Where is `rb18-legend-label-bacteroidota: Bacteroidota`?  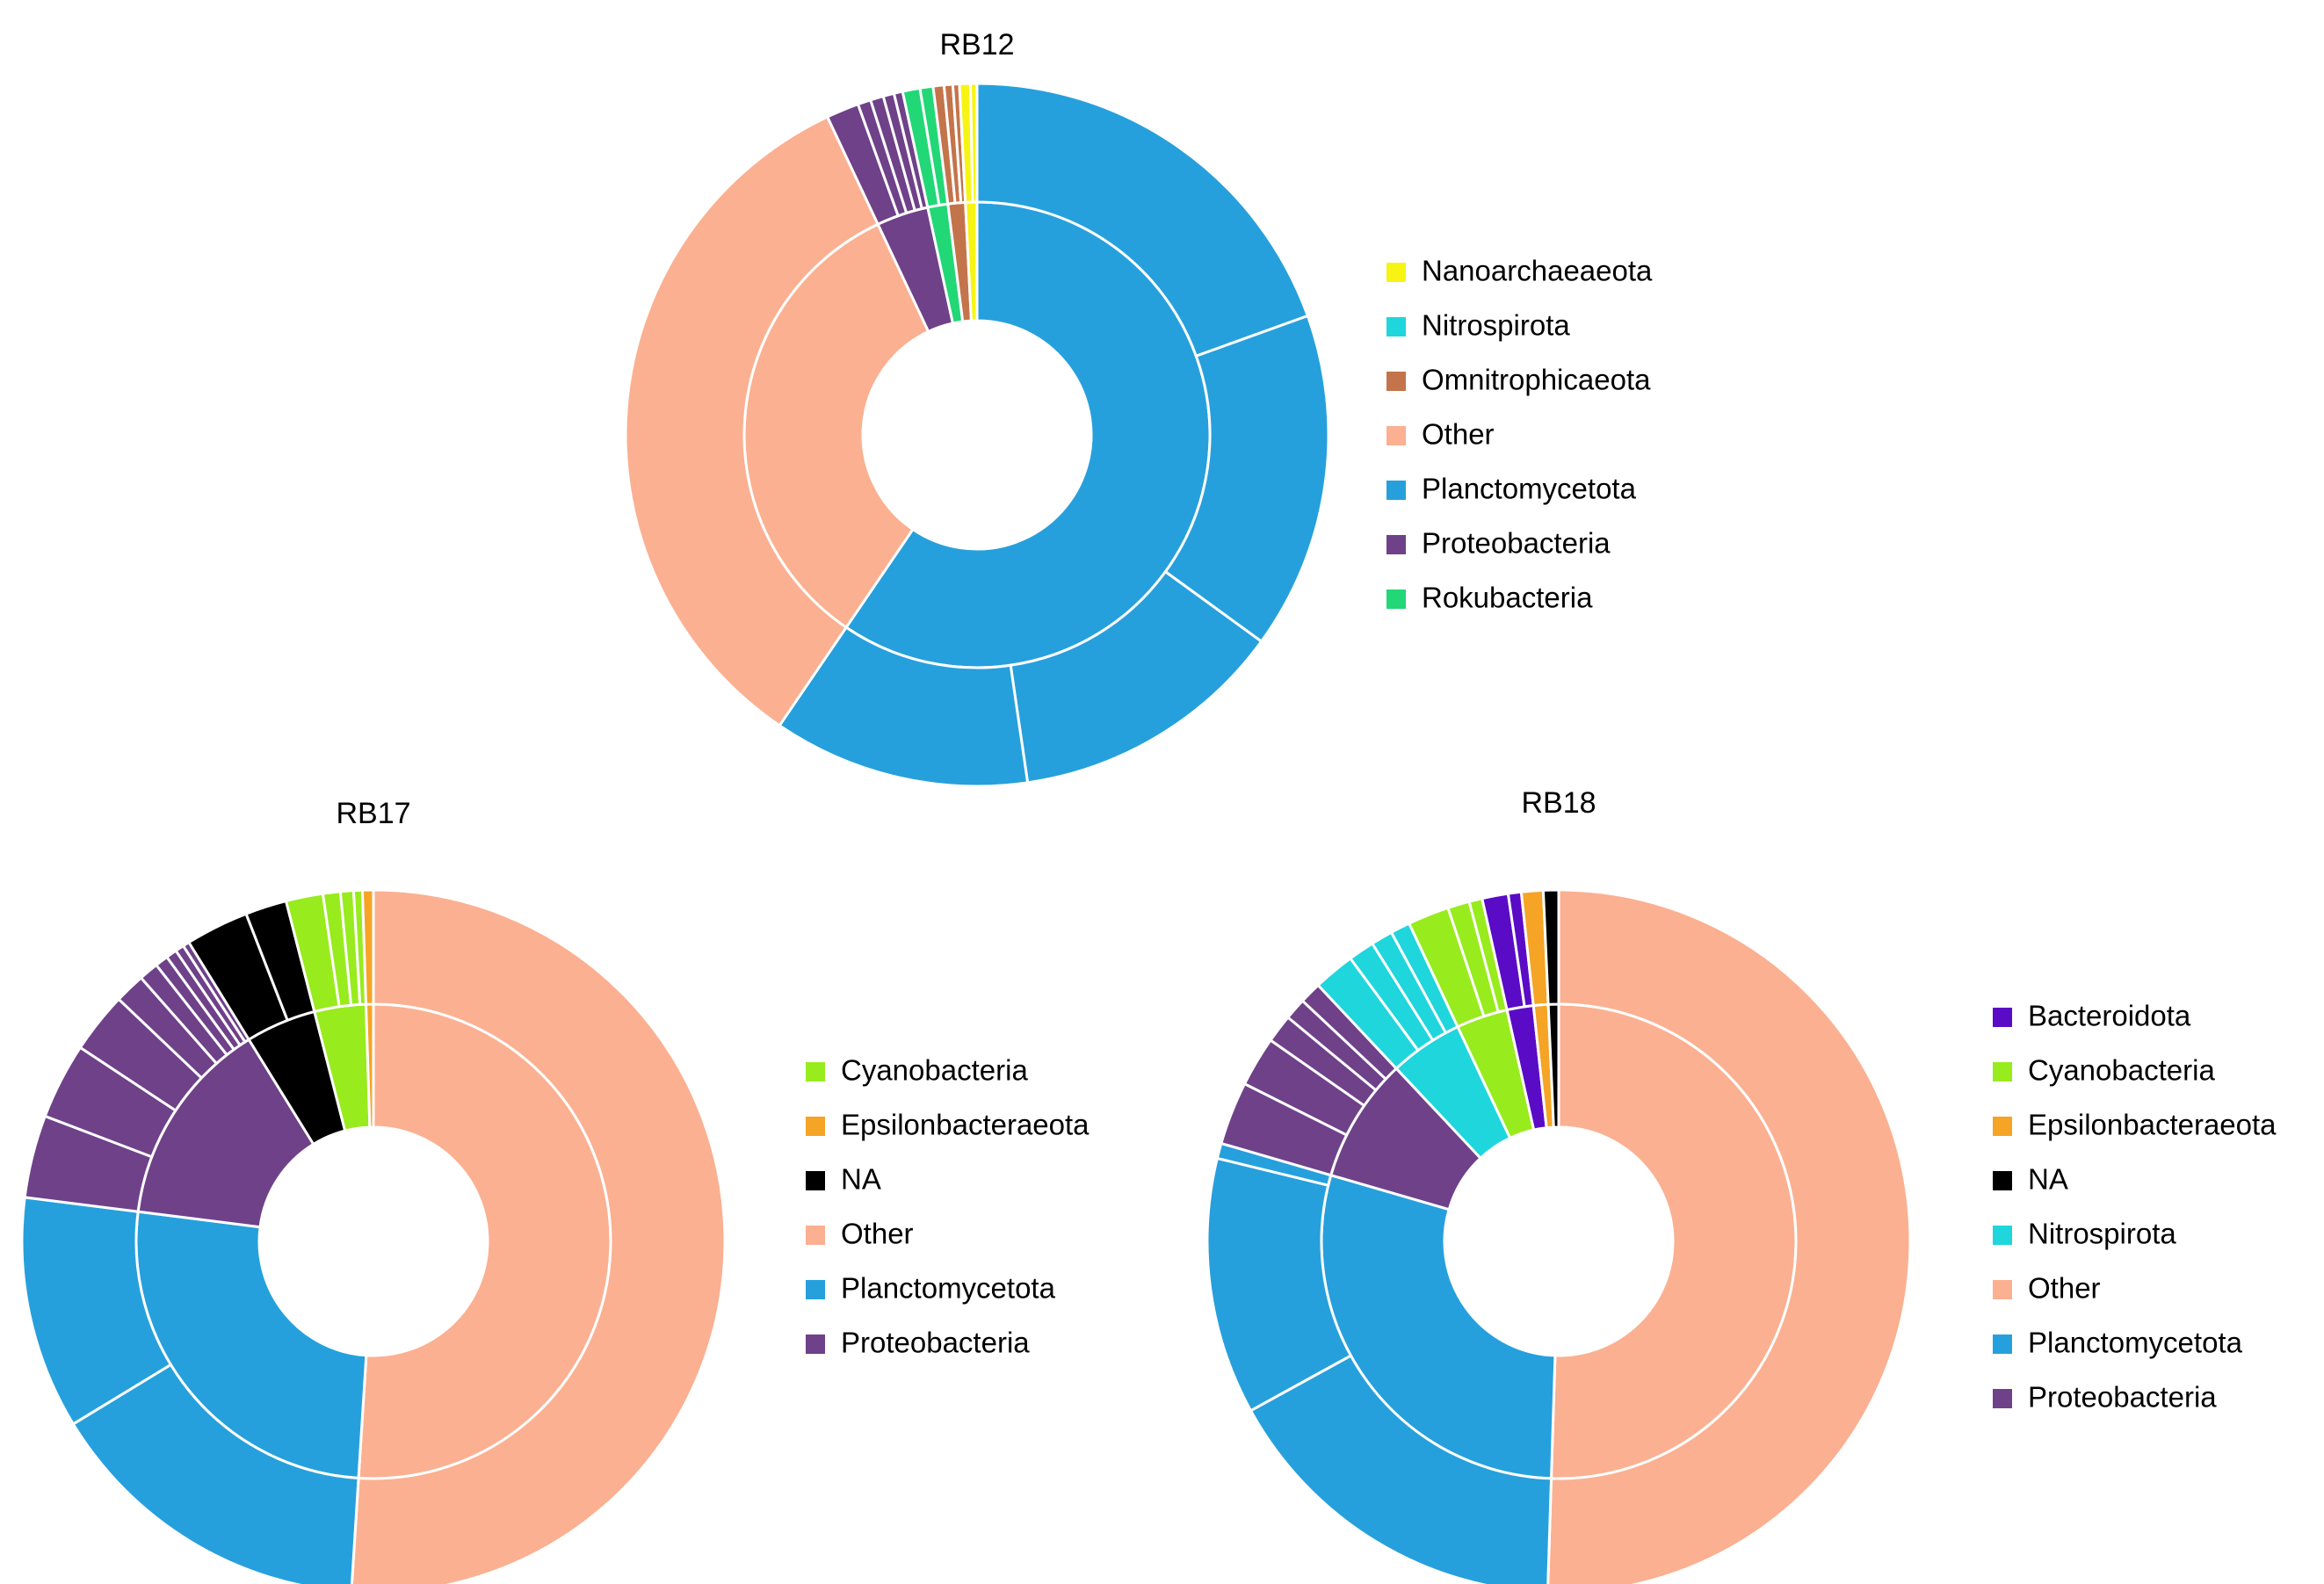
rb18-legend-label-bacteroidota: Bacteroidota is located at coordinates (2109, 1016).